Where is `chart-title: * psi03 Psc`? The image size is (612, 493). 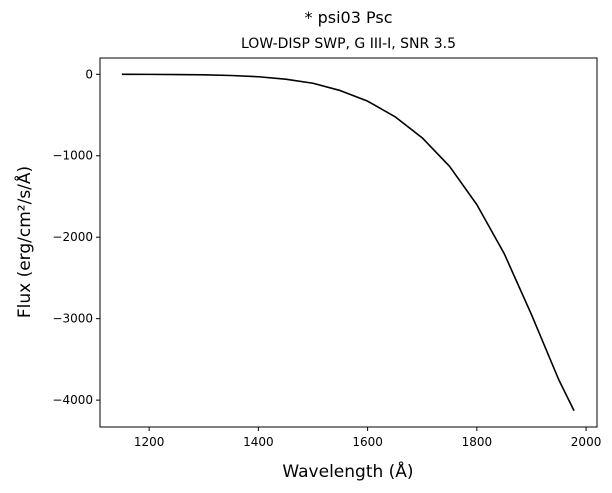
chart-title: * psi03 Psc is located at coordinates (348, 17).